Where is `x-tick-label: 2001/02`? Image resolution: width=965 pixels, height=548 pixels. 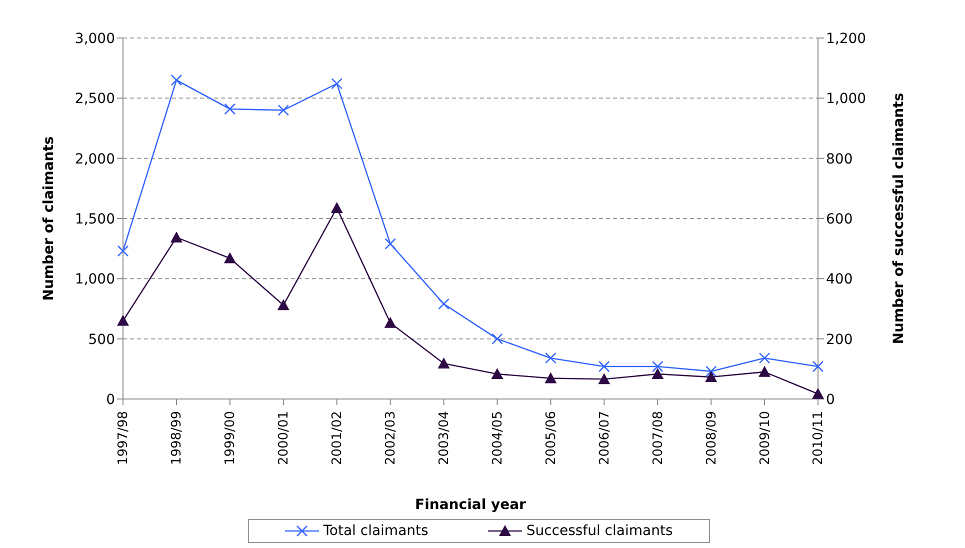
x-tick-label: 2001/02 is located at coordinates (338, 438).